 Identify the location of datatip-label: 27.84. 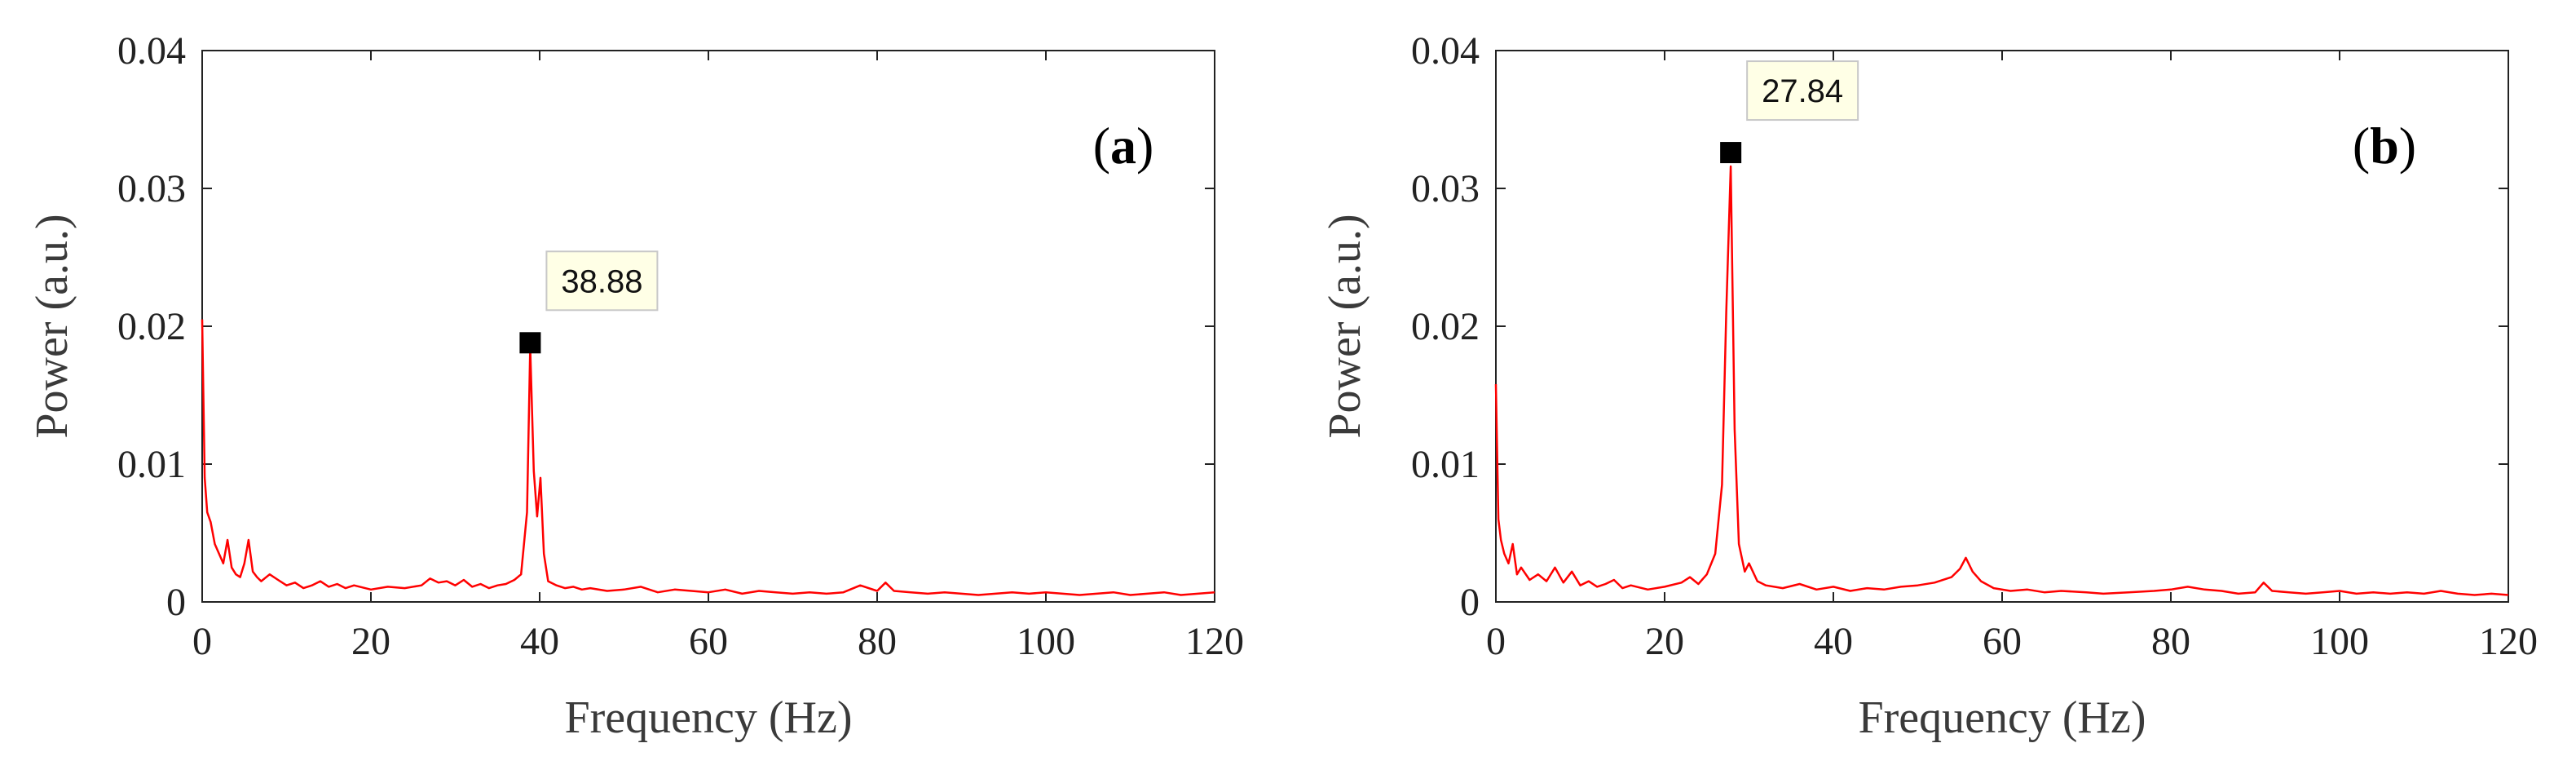
(1802, 91).